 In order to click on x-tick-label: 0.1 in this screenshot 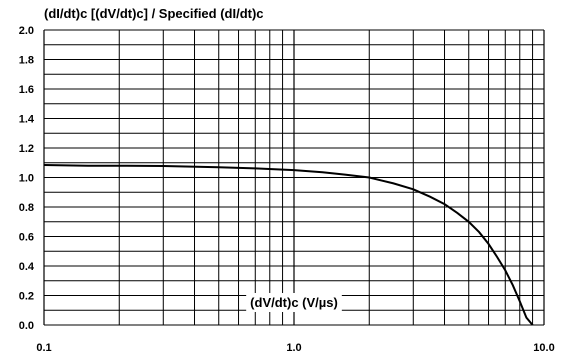, I will do `click(43, 348)`.